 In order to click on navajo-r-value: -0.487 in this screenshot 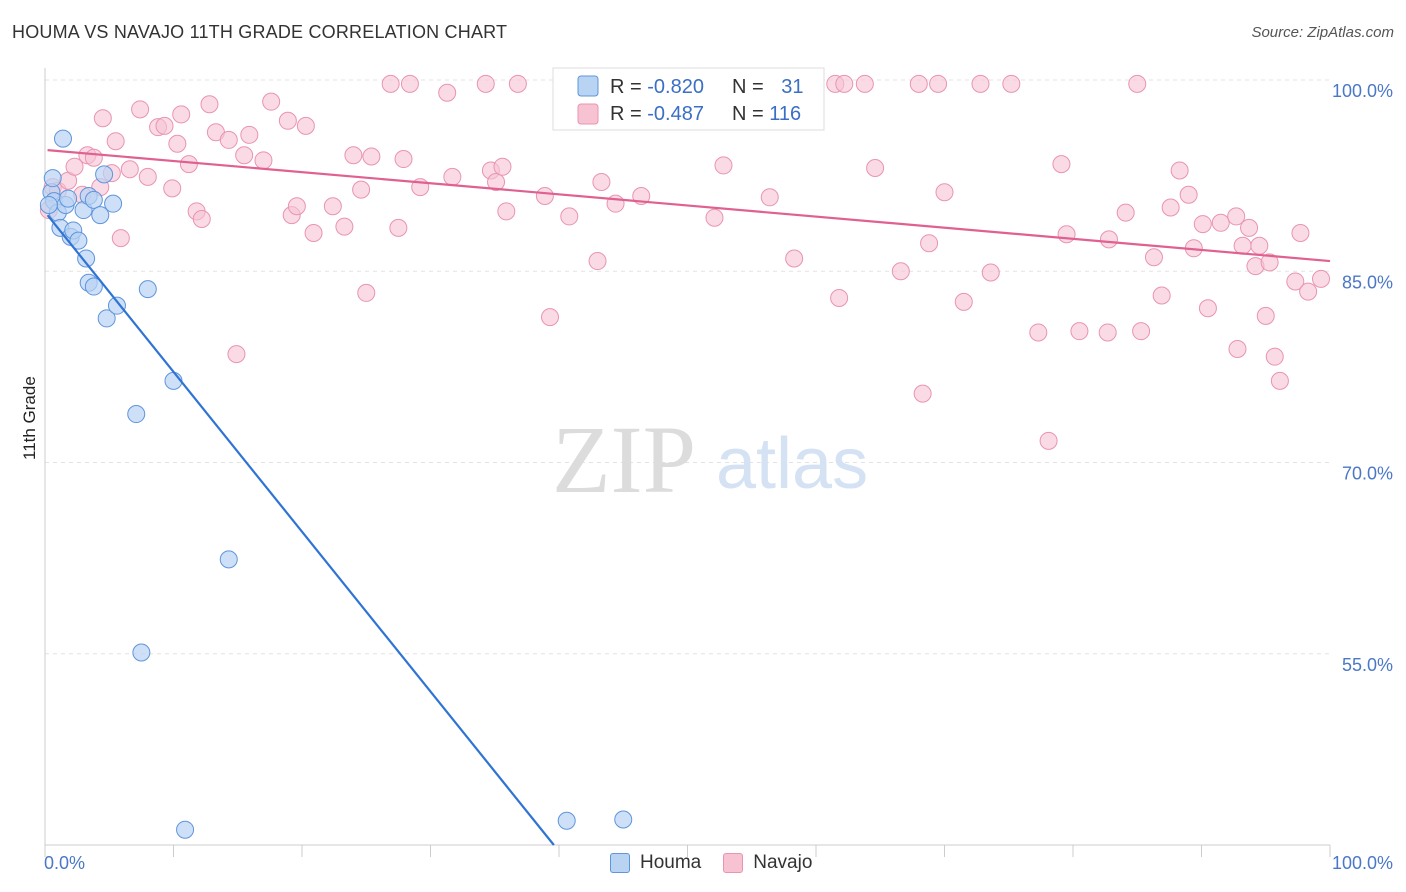, I will do `click(675, 114)`.